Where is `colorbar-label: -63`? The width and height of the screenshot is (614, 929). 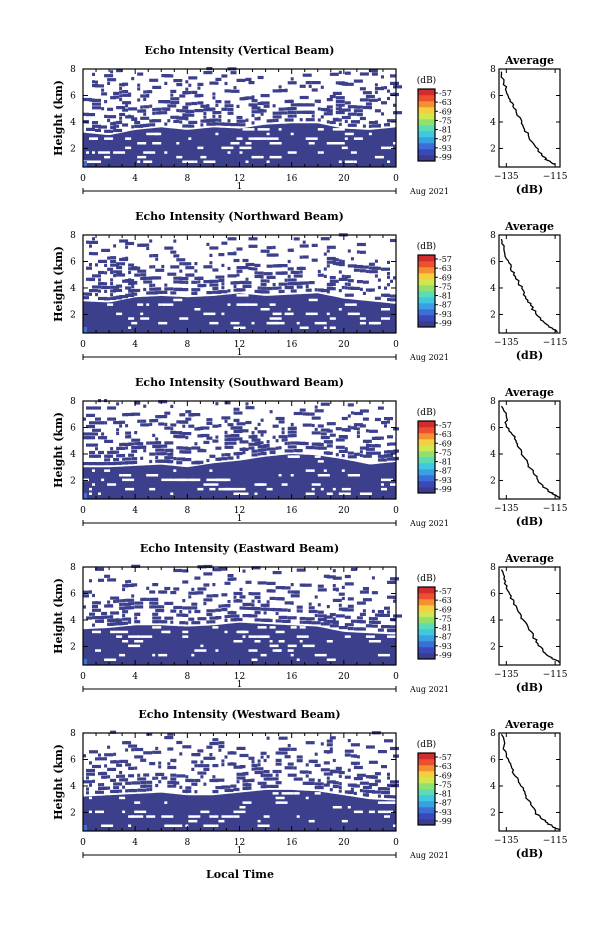 colorbar-label: -63 is located at coordinates (445, 434).